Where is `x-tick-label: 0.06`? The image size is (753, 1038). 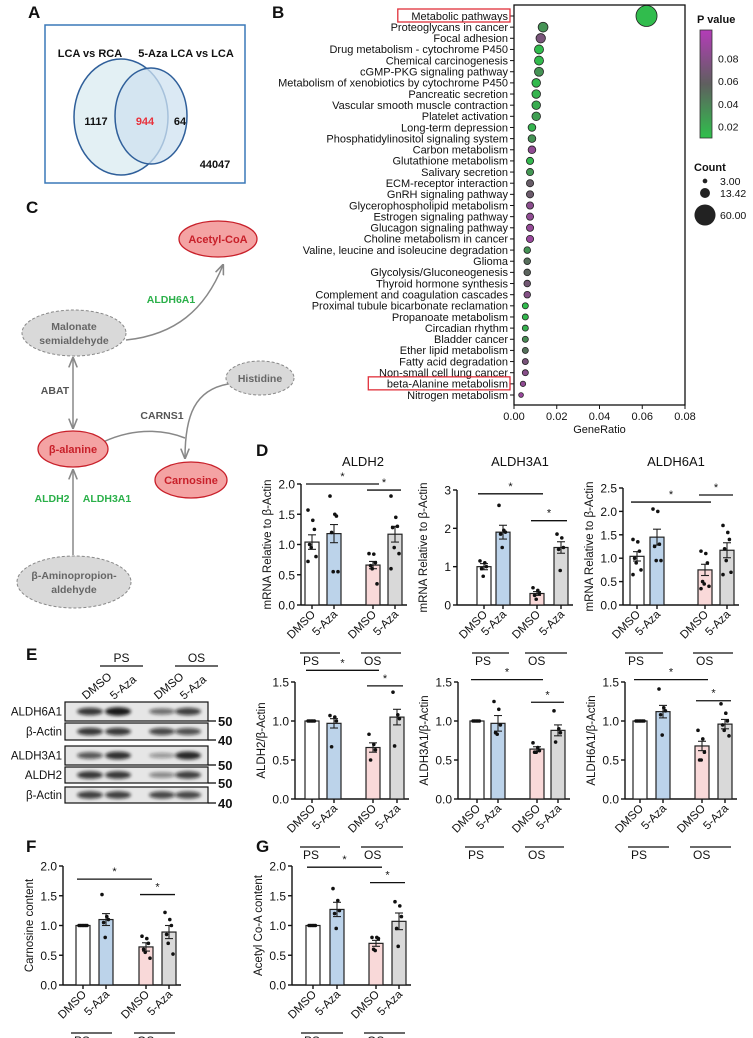
x-tick-label: 0.06 is located at coordinates (642, 417).